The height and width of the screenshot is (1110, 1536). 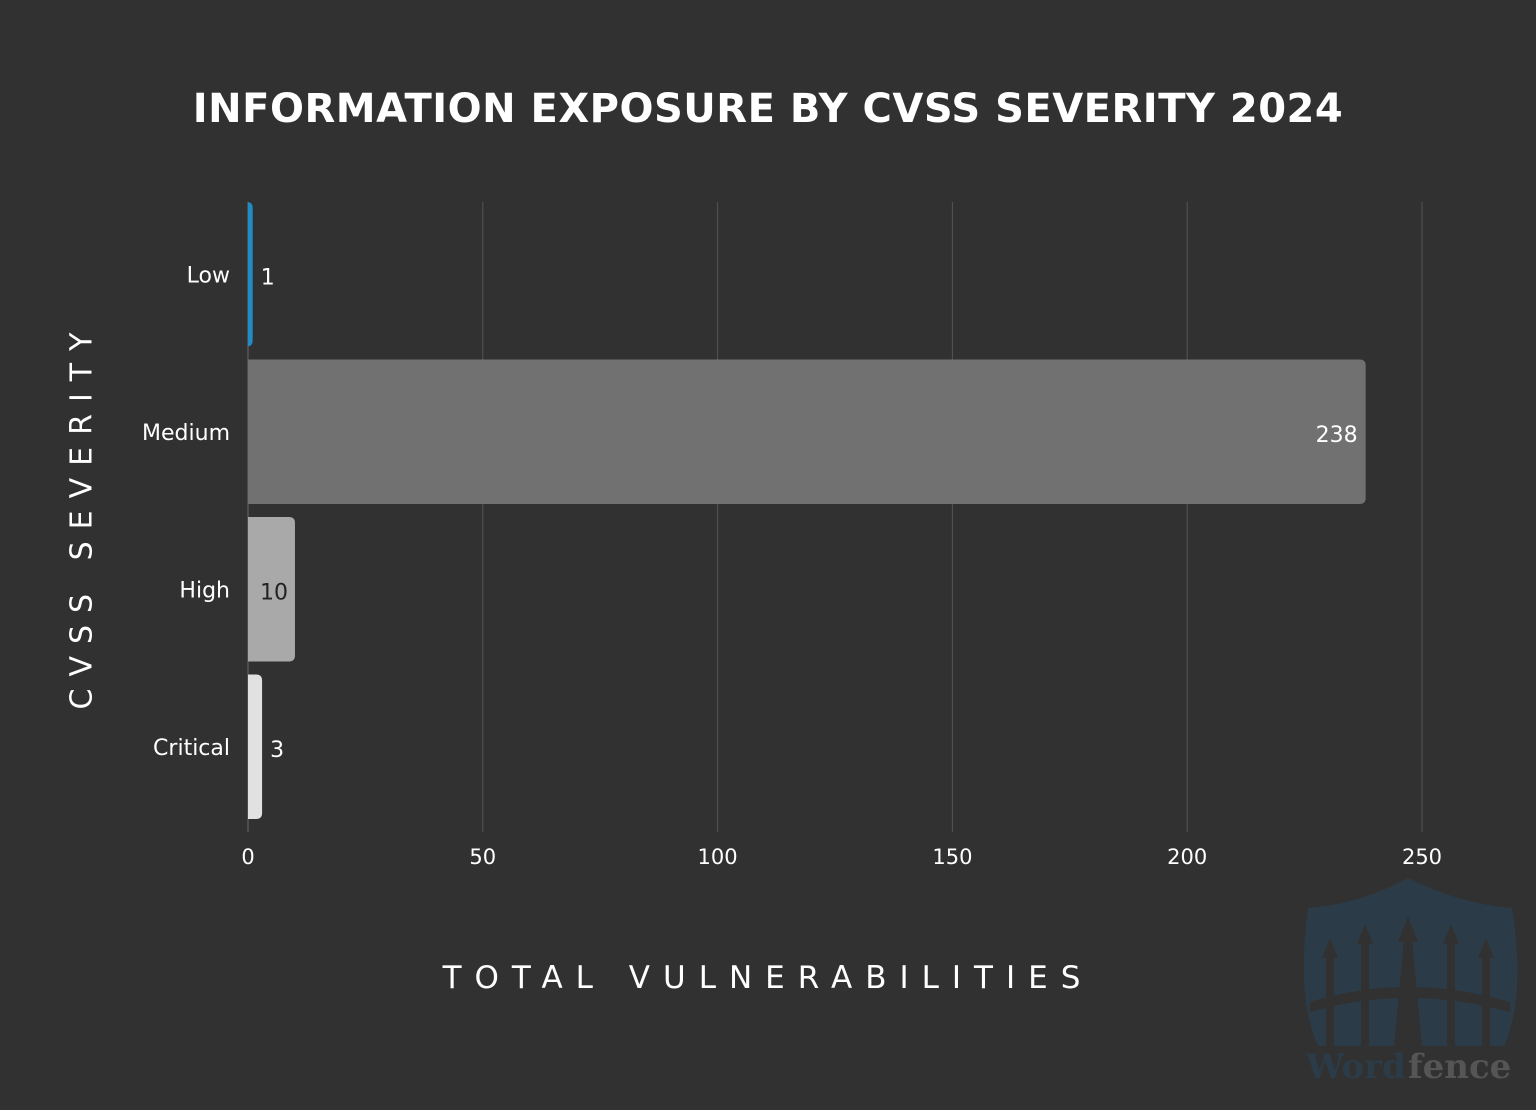 I want to click on bar-critical, so click(x=255, y=746).